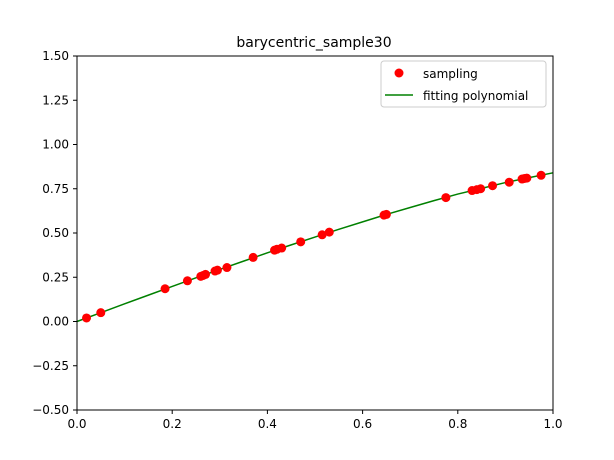  What do you see at coordinates (55, 100) in the screenshot?
I see `y-tick-label: 1.25` at bounding box center [55, 100].